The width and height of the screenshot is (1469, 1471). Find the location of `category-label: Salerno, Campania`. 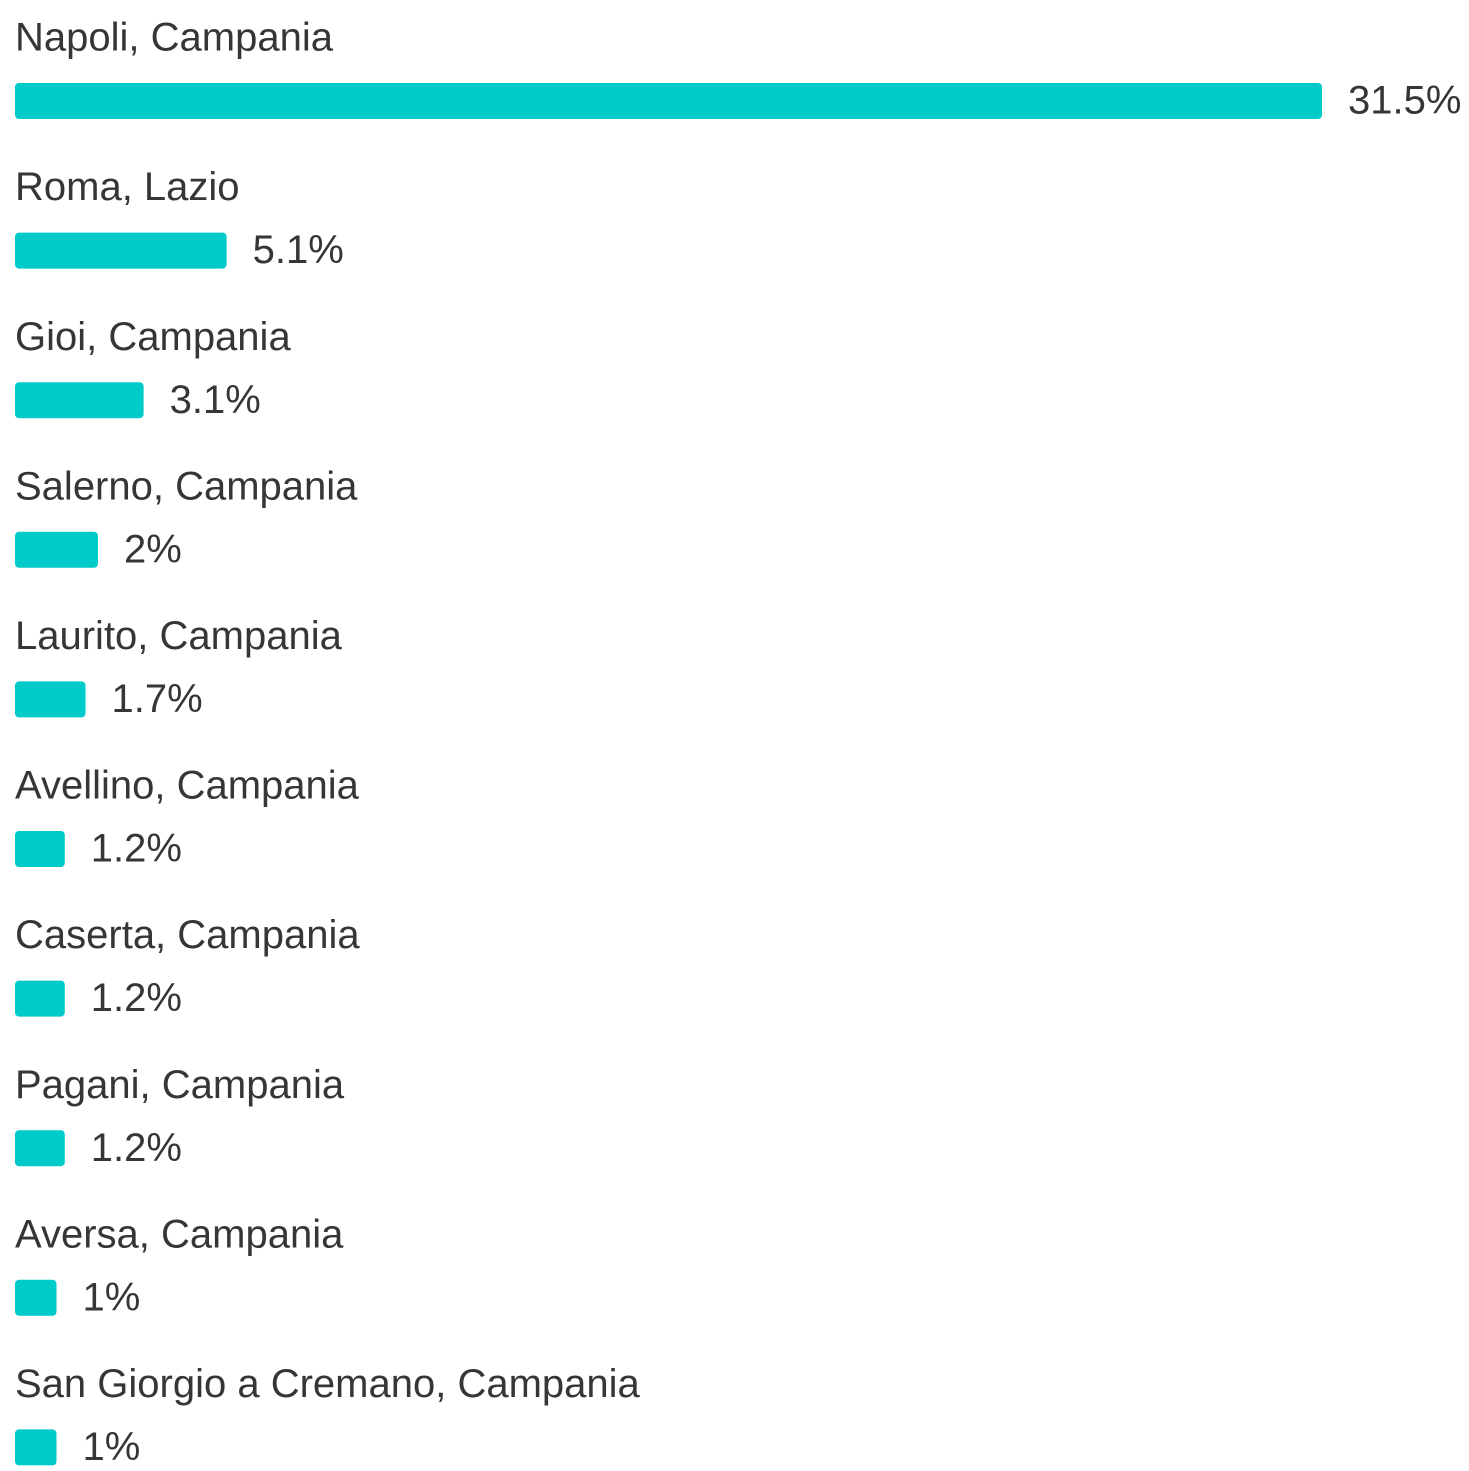

category-label: Salerno, Campania is located at coordinates (186, 486).